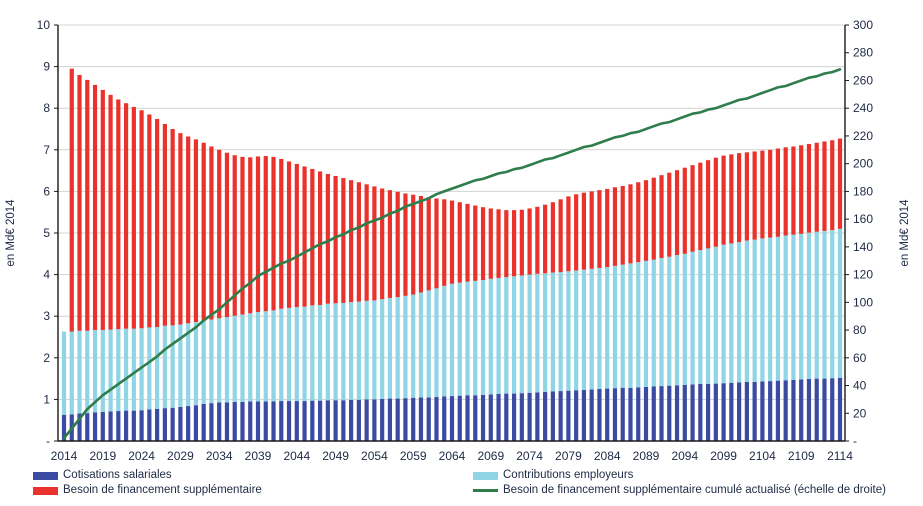 Image resolution: width=923 pixels, height=506 pixels. I want to click on svg-text: 2024, so click(141, 456).